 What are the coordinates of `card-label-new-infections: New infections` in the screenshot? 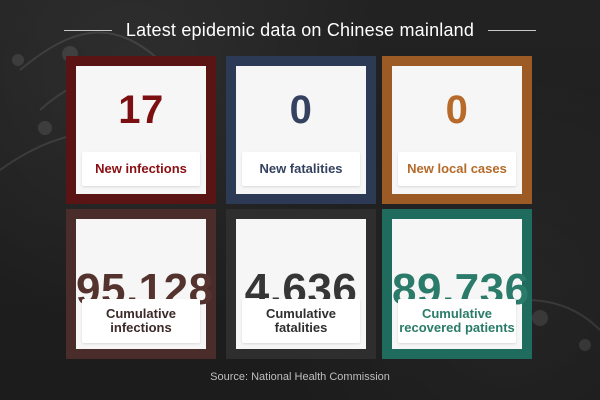 It's located at (141, 169).